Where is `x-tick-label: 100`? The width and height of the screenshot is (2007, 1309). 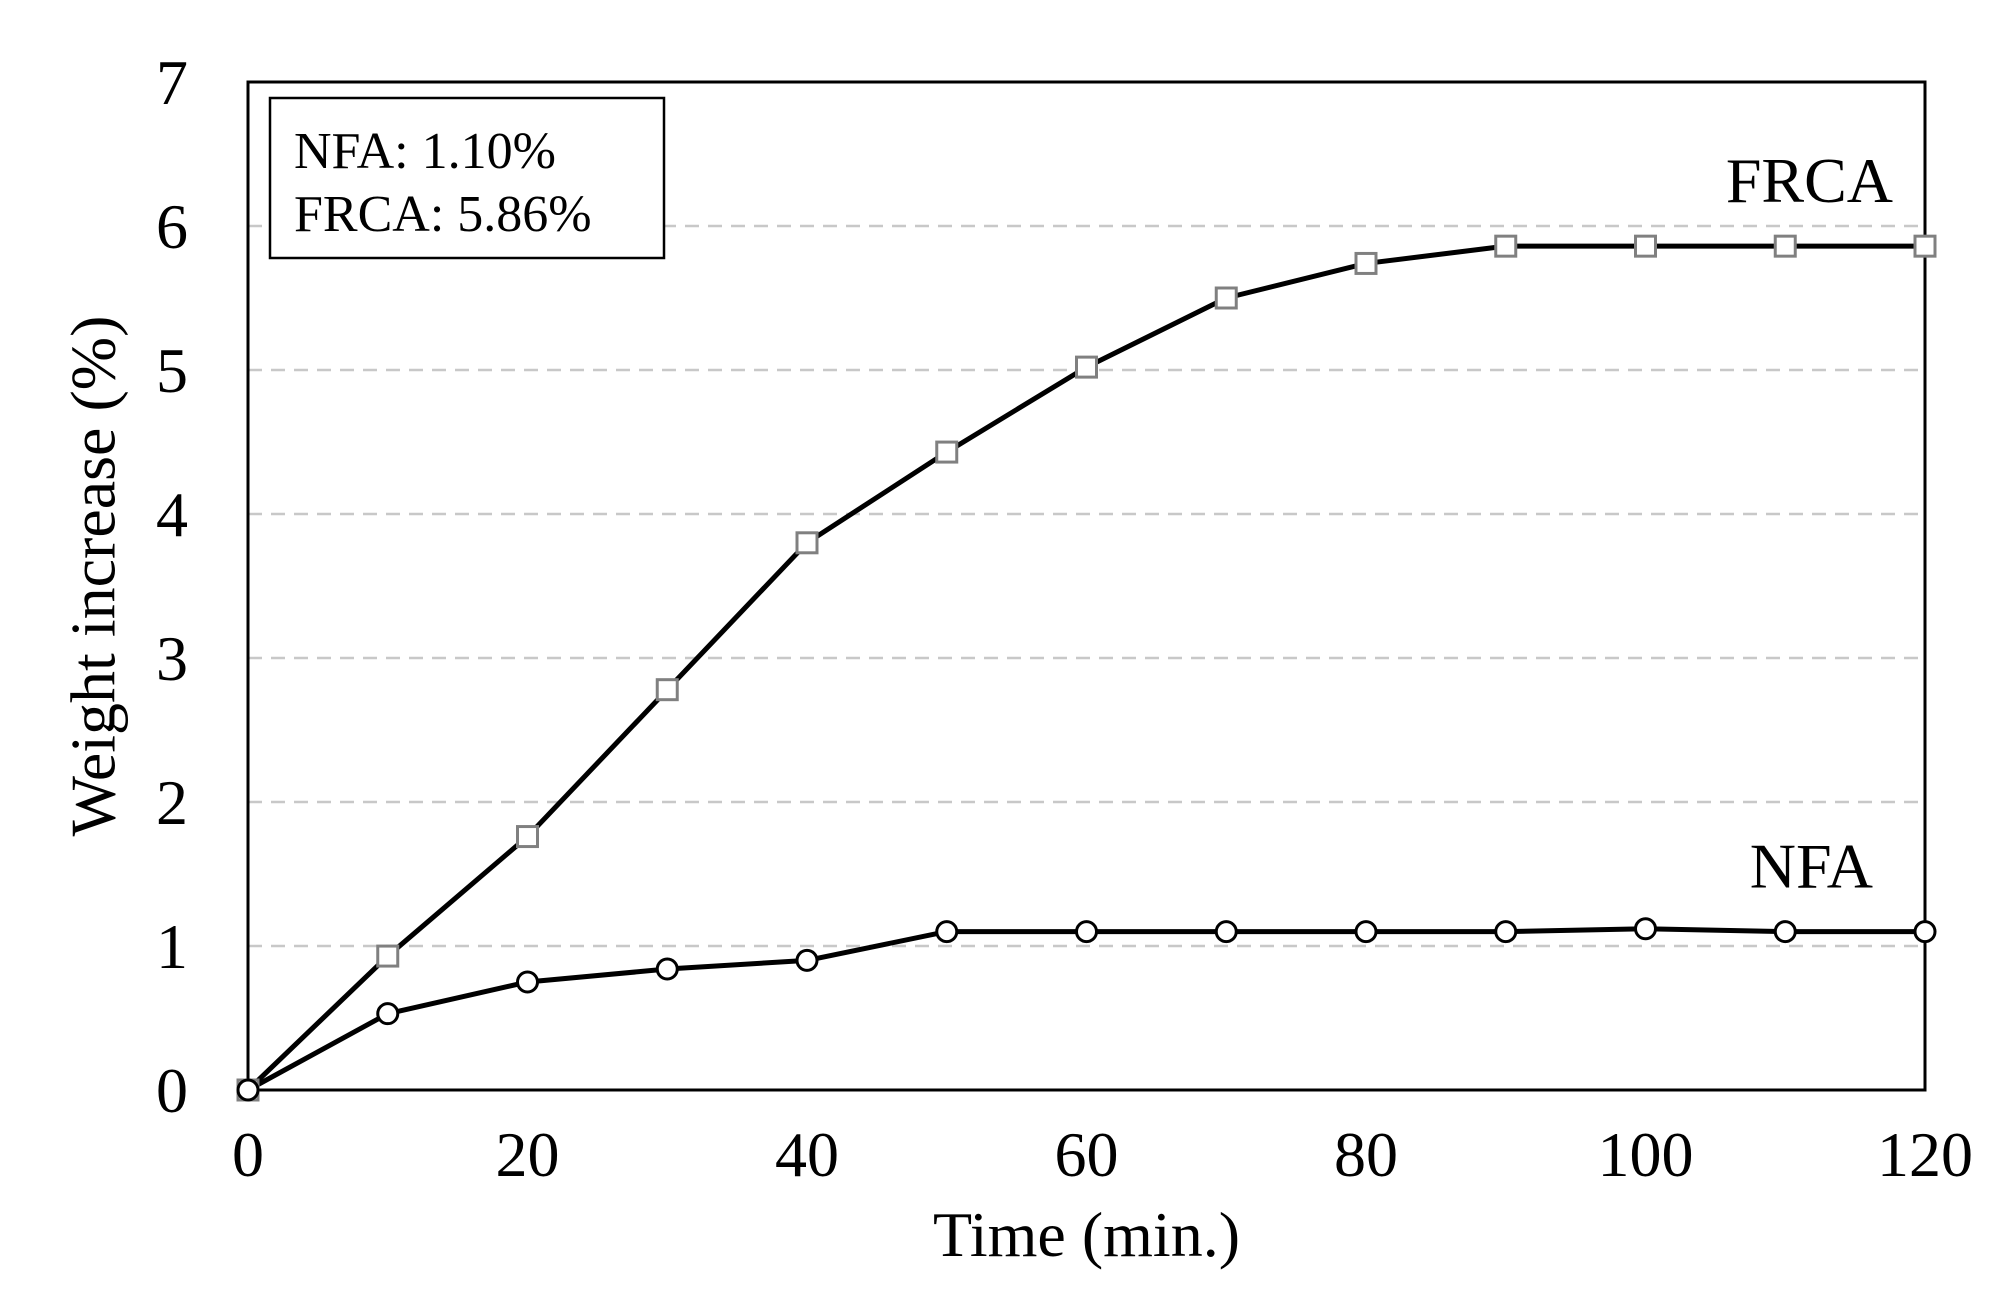
x-tick-label: 100 is located at coordinates (1646, 1154).